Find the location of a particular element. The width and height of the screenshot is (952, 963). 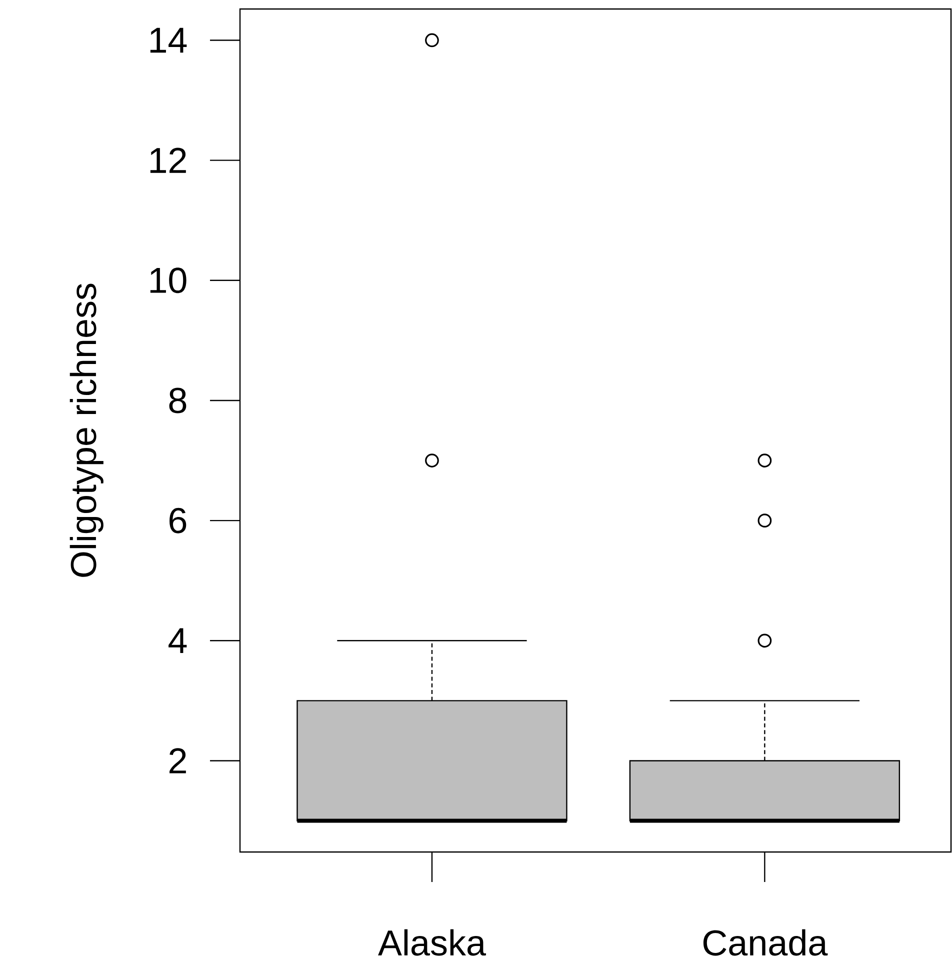

y-tick-label: 4 is located at coordinates (177, 641).